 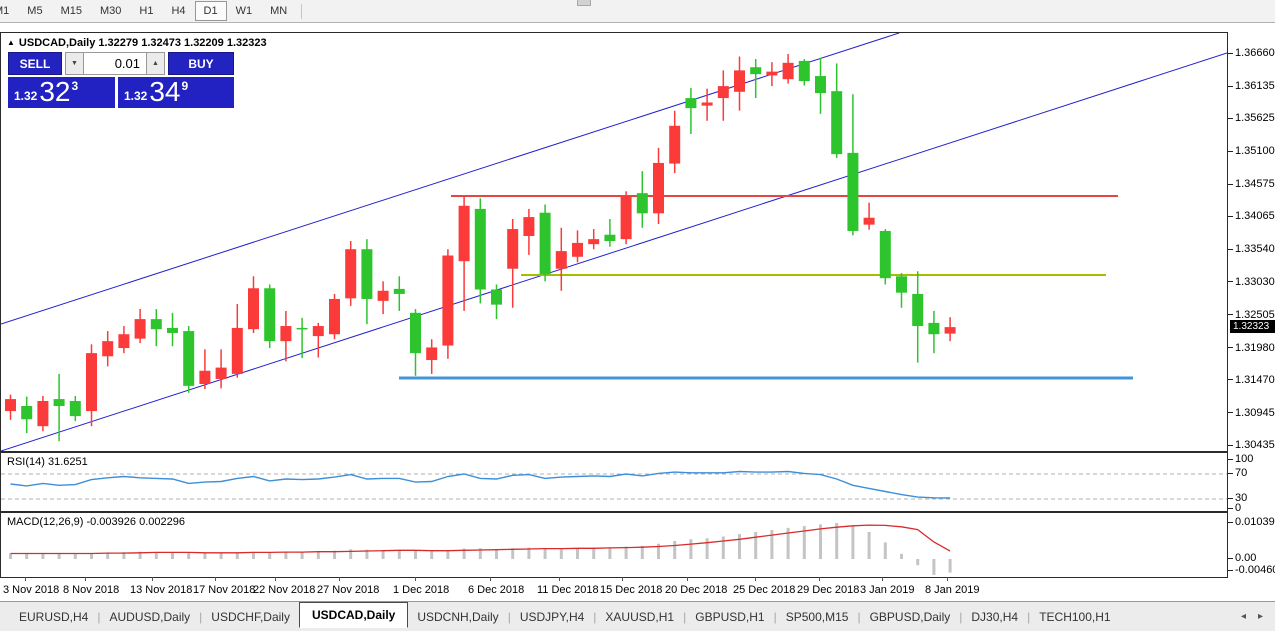 What do you see at coordinates (1243, 616) in the screenshot?
I see `tab-scroll-left-icon: ◂` at bounding box center [1243, 616].